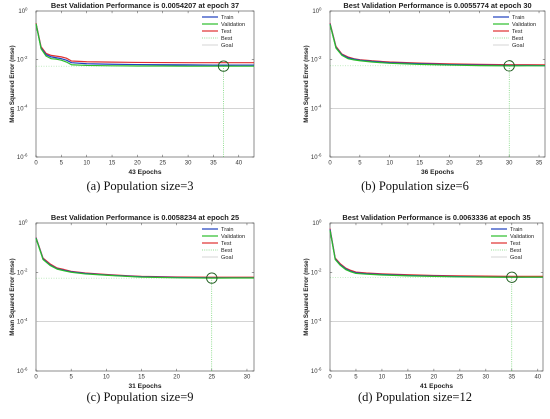 This screenshot has width=550, height=419. What do you see at coordinates (415, 186) in the screenshot?
I see `panel-caption: (b) Population size=6` at bounding box center [415, 186].